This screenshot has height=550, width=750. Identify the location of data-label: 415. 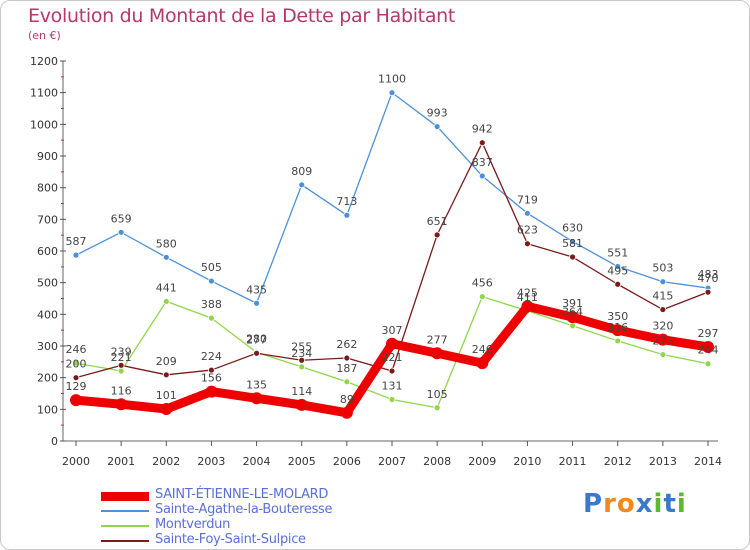
(662, 296).